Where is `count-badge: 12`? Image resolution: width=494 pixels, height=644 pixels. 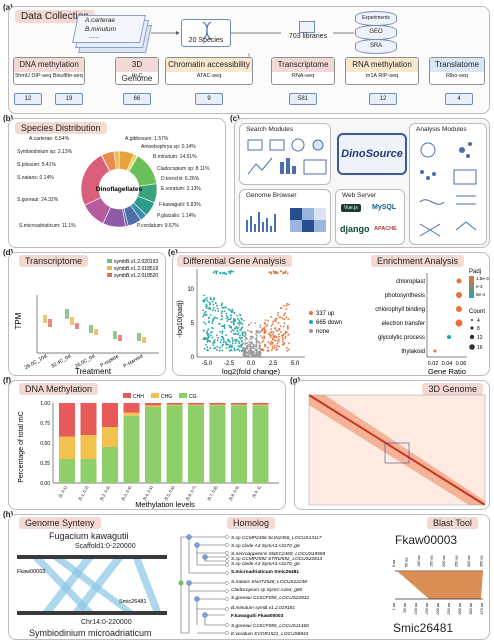 count-badge: 12 is located at coordinates (28, 99).